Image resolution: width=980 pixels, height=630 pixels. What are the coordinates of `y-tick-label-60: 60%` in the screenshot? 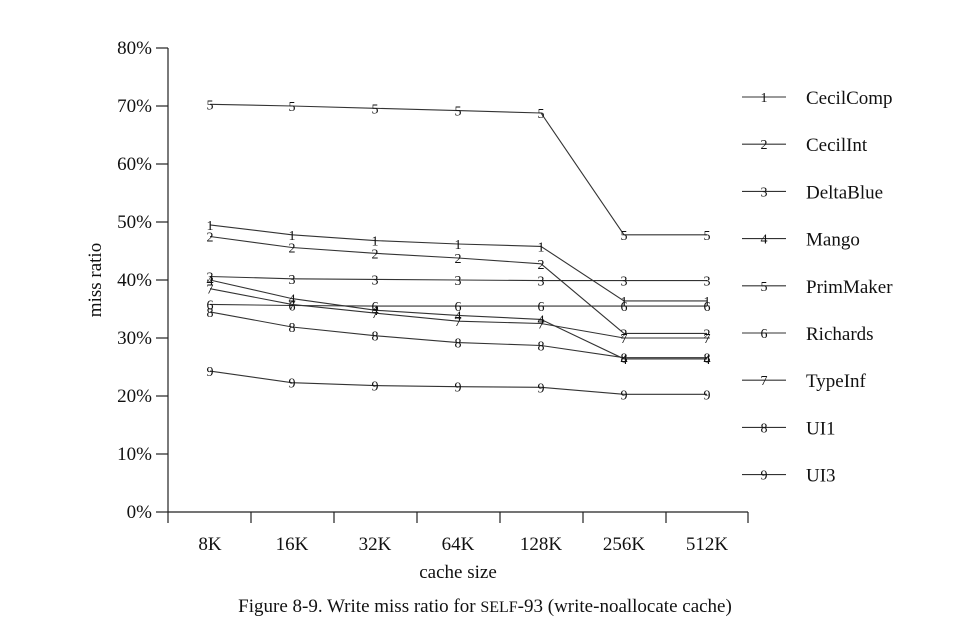 It's located at (134, 164).